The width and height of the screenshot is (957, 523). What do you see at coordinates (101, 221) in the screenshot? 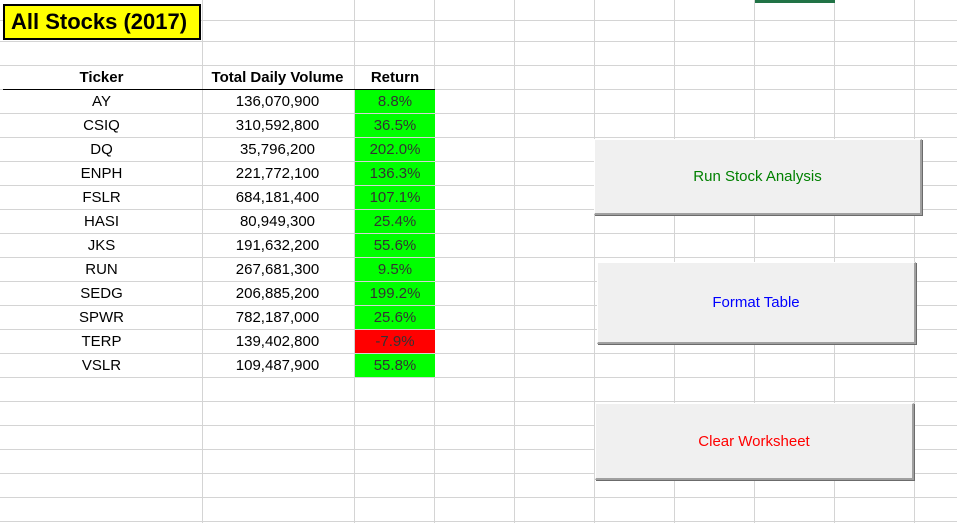
I see `ticker-cell: HASI` at bounding box center [101, 221].